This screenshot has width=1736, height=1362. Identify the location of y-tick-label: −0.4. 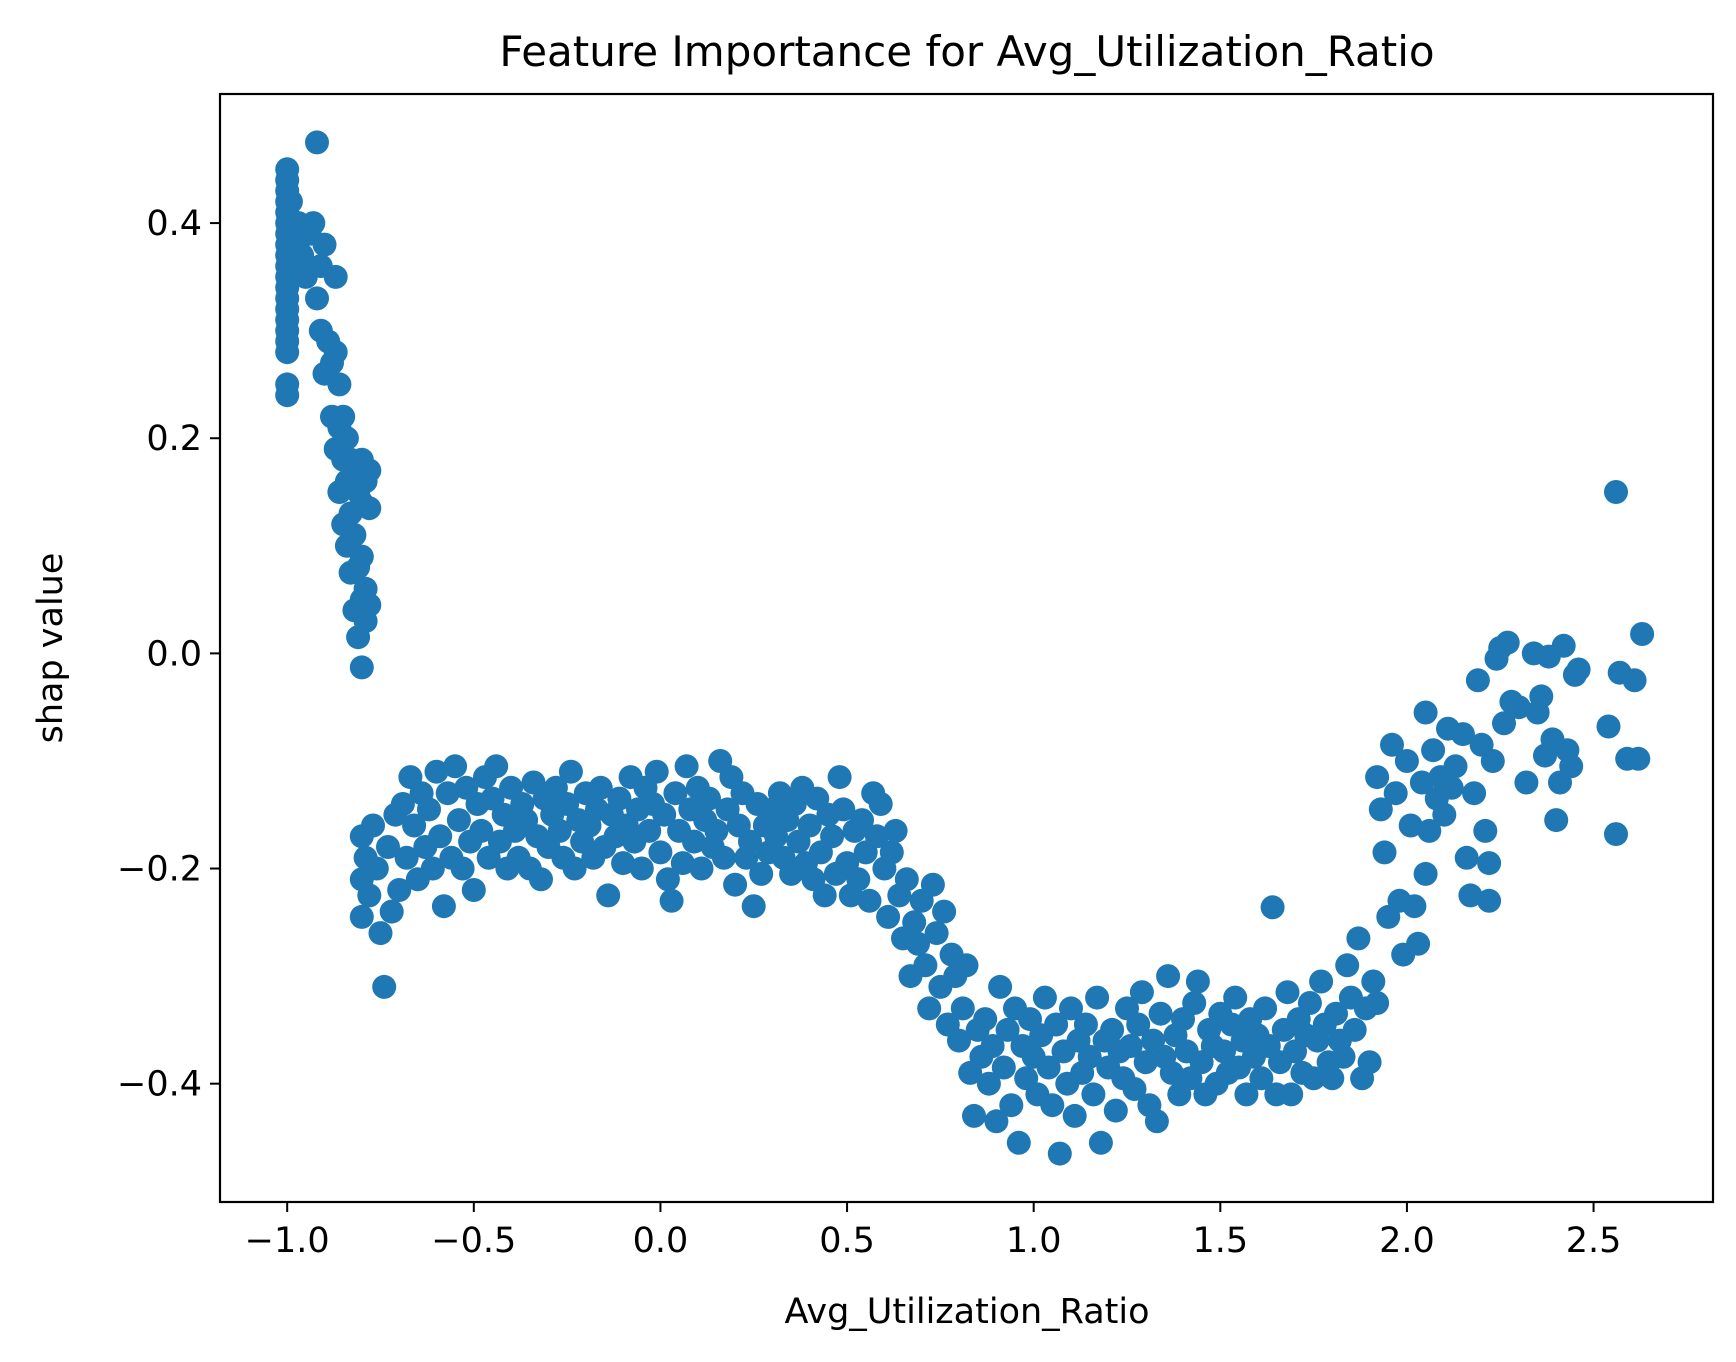
(159, 1085).